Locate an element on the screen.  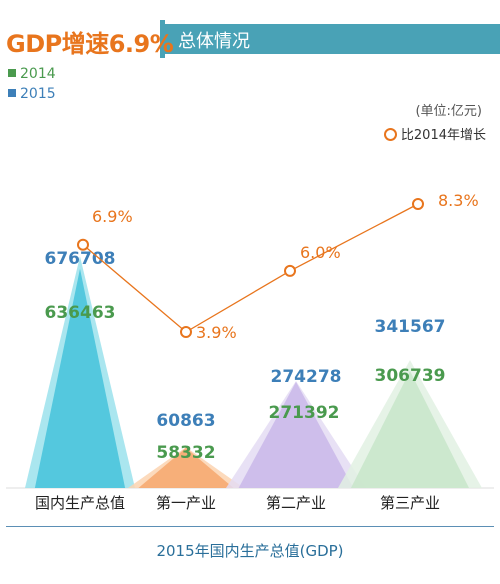
category-label-2: 第一产业 is located at coordinates (186, 503).